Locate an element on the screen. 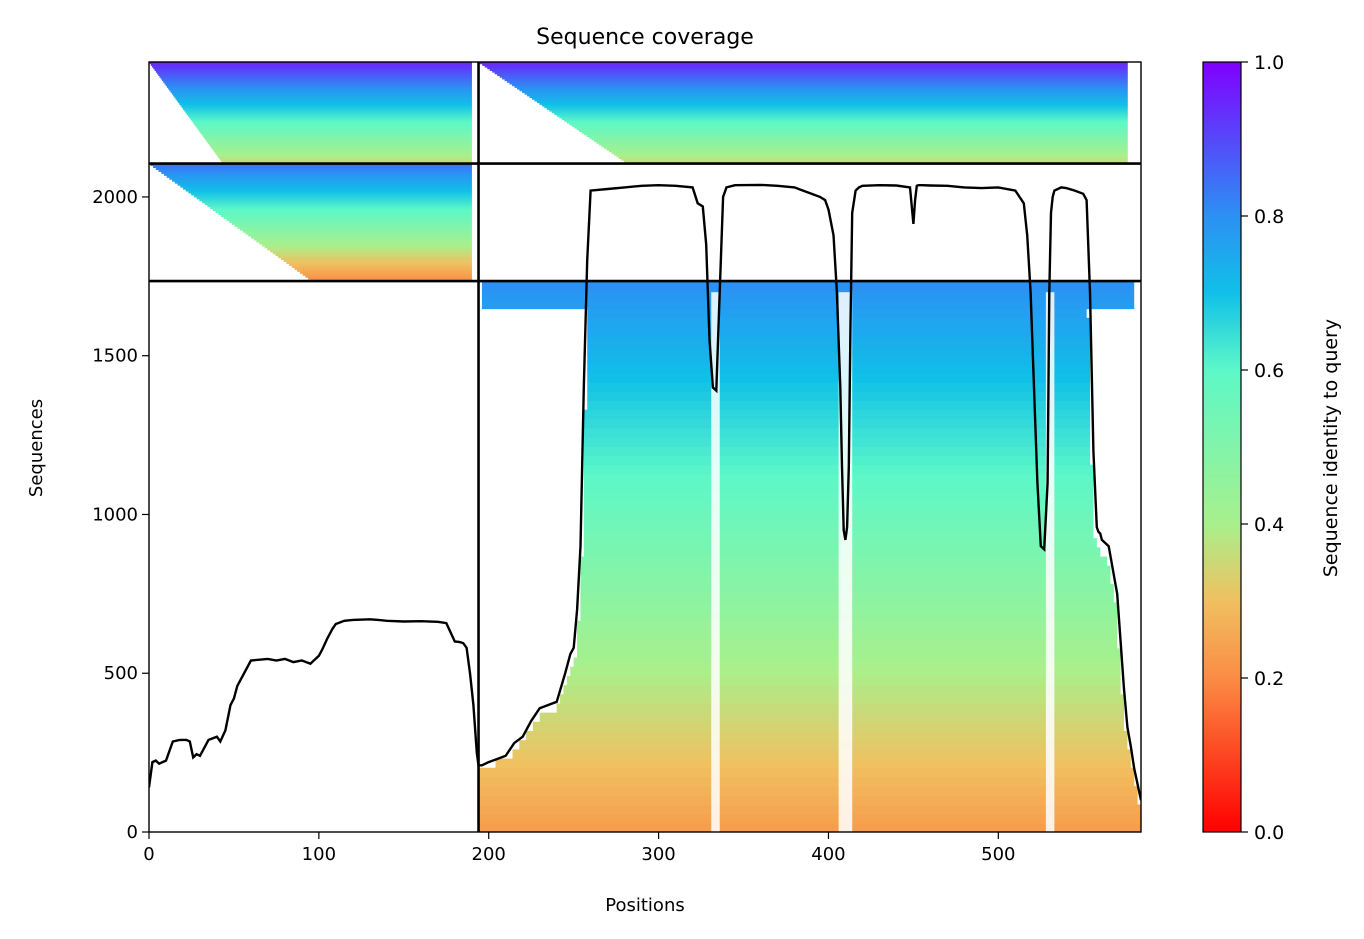 The image size is (1364, 939). y-tick-label: 1000 is located at coordinates (115, 514).